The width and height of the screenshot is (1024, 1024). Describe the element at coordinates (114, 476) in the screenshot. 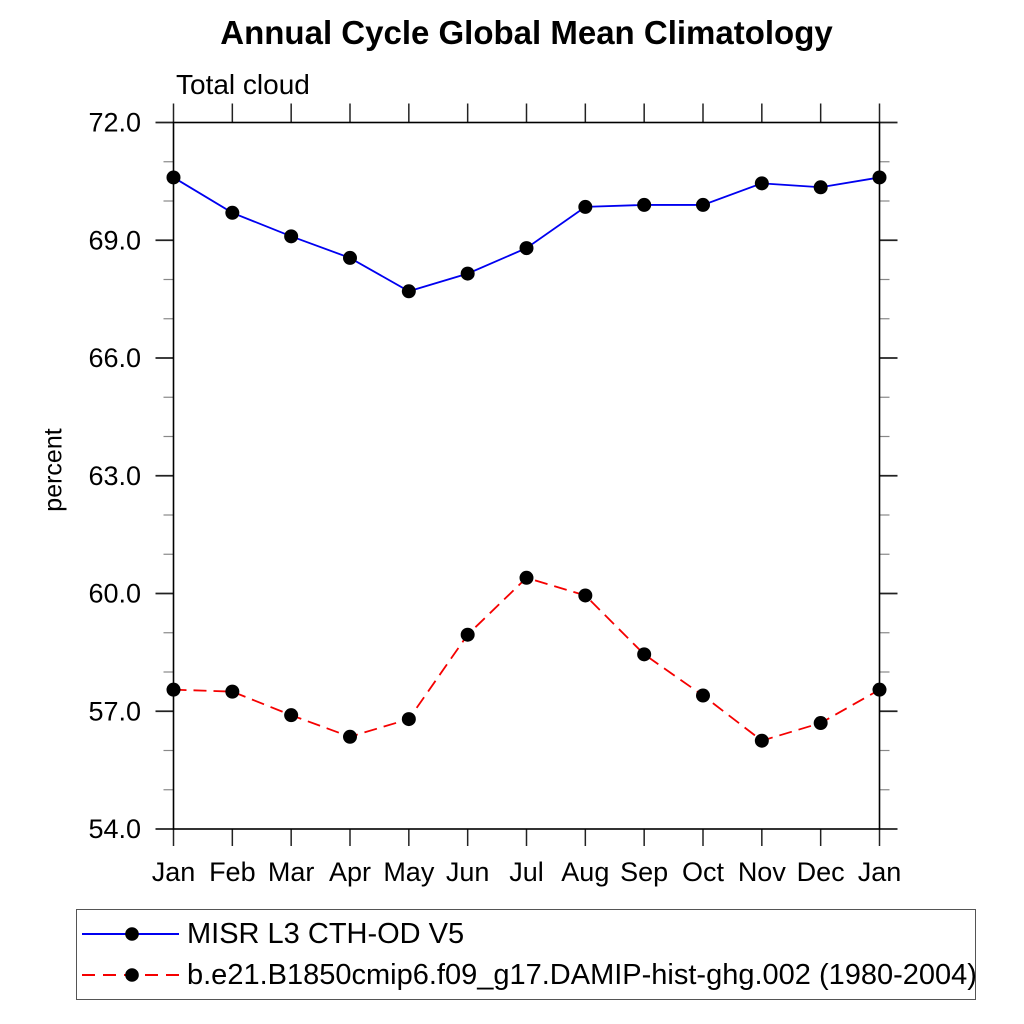

I see `y-tick-label: 63.0` at that location.